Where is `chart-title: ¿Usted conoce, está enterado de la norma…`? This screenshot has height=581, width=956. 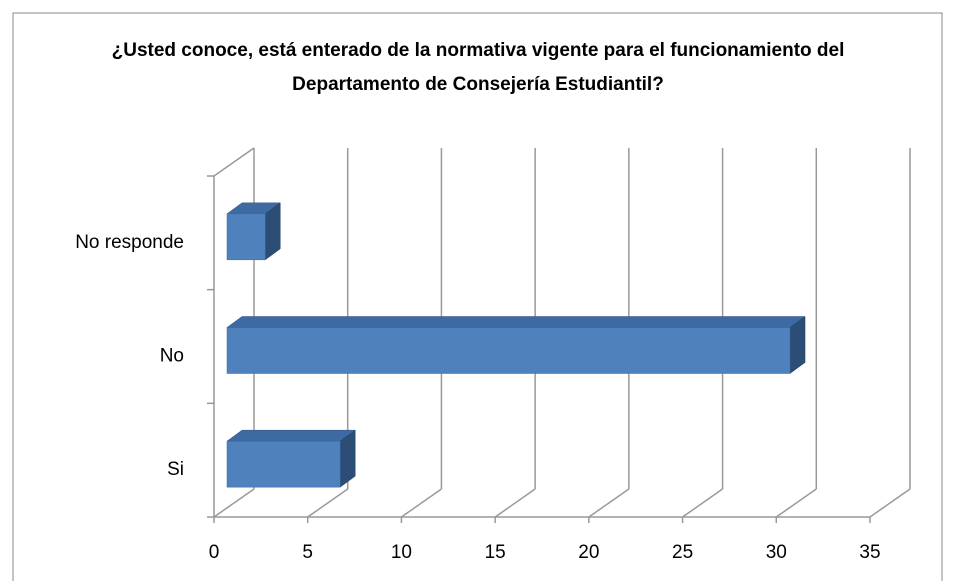 chart-title: ¿Usted conoce, está enterado de la norma… is located at coordinates (478, 67).